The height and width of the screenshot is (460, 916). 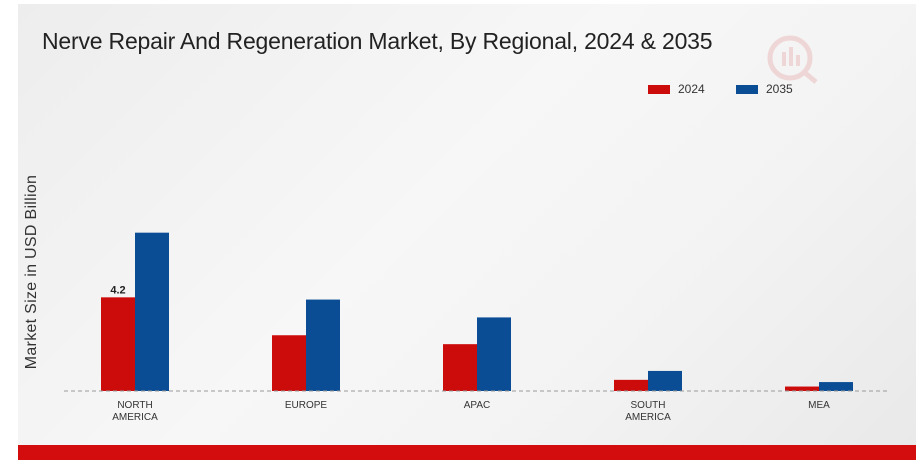 I want to click on x-tick-label-1: EUROPE, so click(x=306, y=405).